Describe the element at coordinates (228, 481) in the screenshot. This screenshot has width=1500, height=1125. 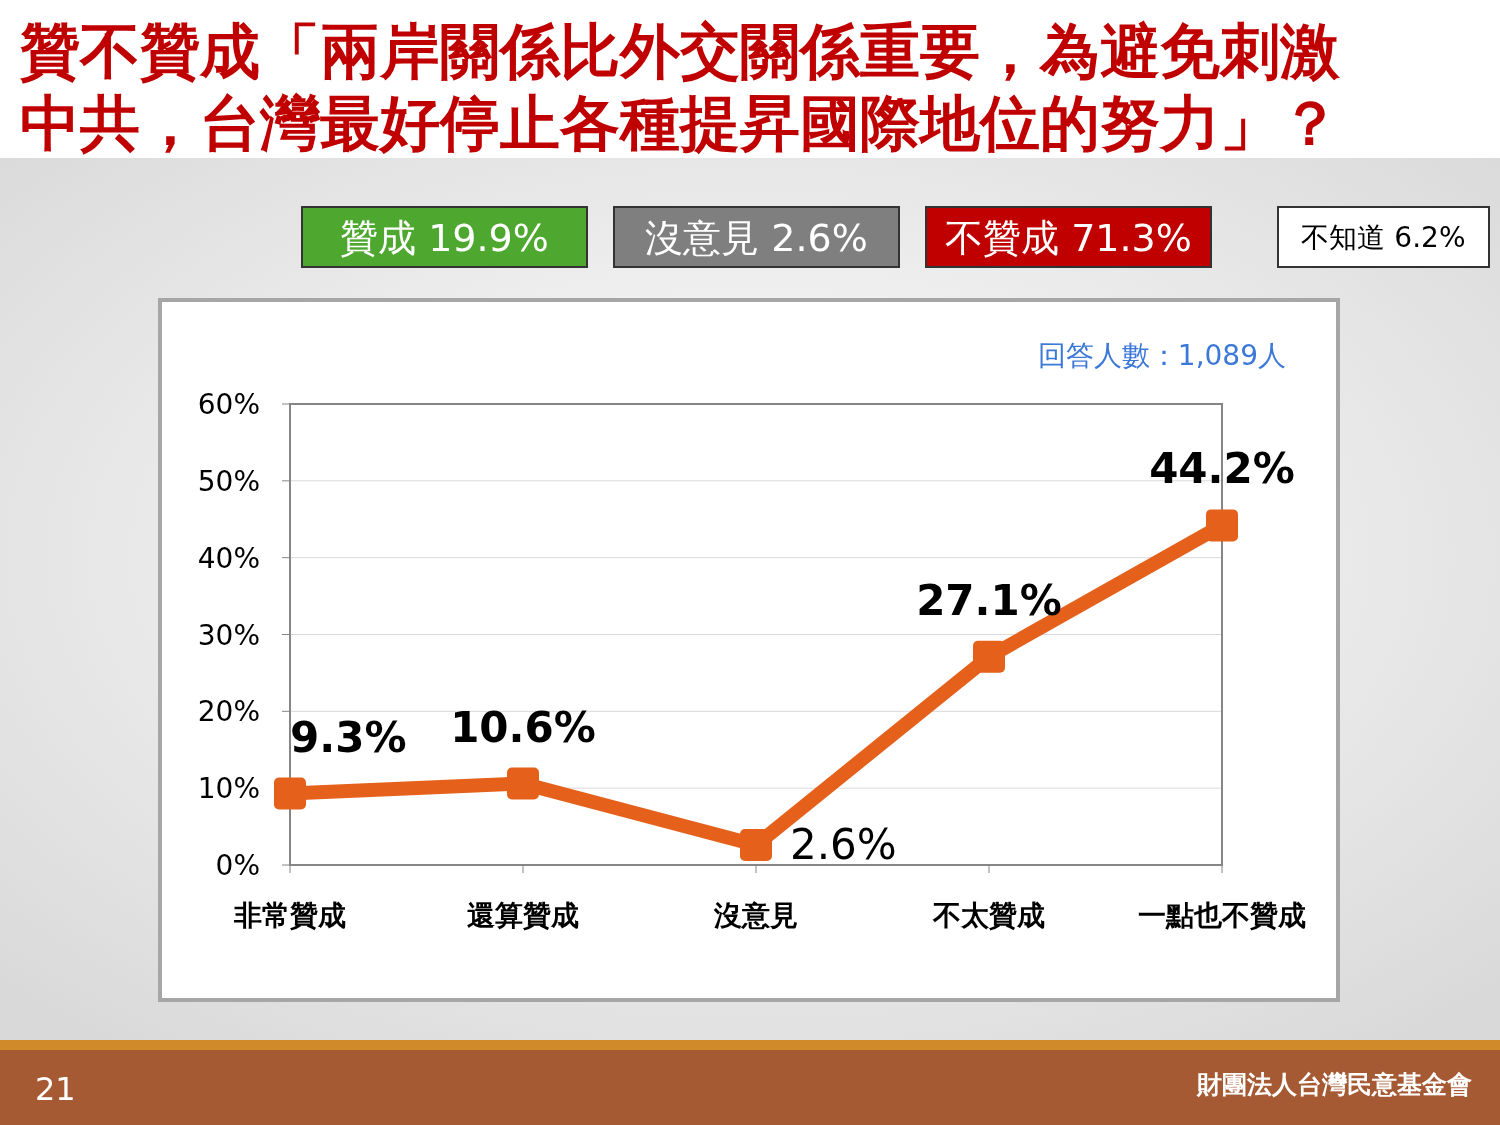
I see `y-tick-label: 50%` at that location.